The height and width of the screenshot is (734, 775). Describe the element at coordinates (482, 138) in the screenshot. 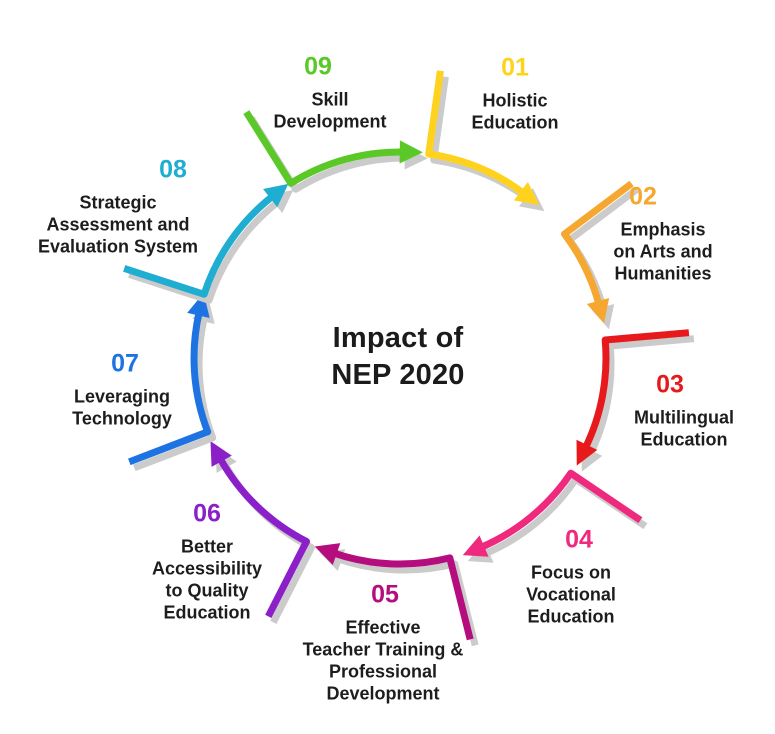

I see `arc-arrow-01-icon` at that location.